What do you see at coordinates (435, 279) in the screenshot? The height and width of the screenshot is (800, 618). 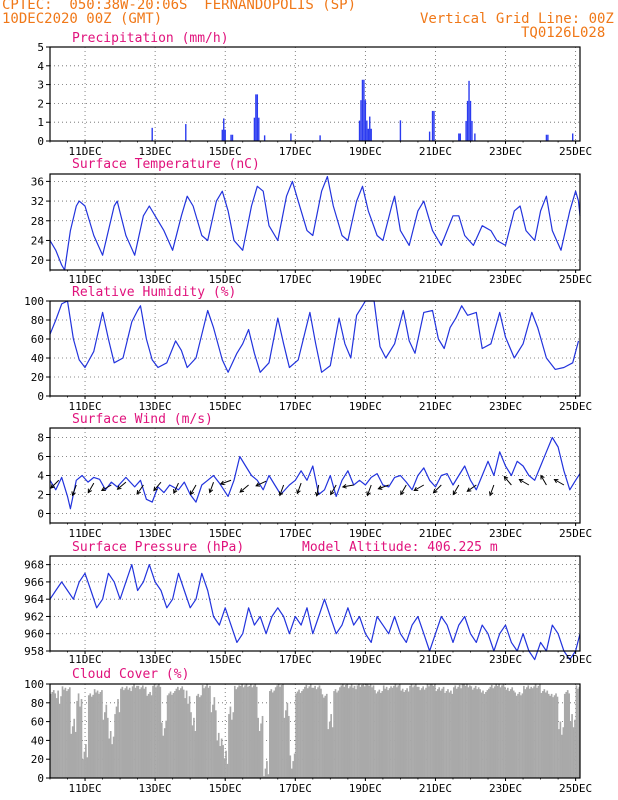 I see `x-tick-label: 21DEC` at bounding box center [435, 279].